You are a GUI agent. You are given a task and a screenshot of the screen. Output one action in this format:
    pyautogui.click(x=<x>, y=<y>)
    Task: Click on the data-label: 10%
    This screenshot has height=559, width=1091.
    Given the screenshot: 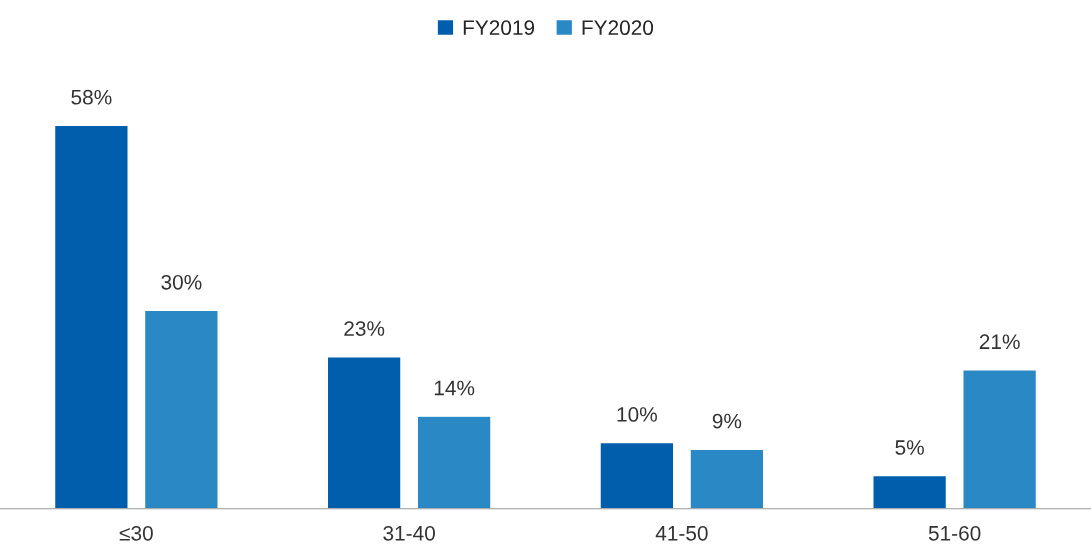 What is the action you would take?
    pyautogui.click(x=637, y=414)
    